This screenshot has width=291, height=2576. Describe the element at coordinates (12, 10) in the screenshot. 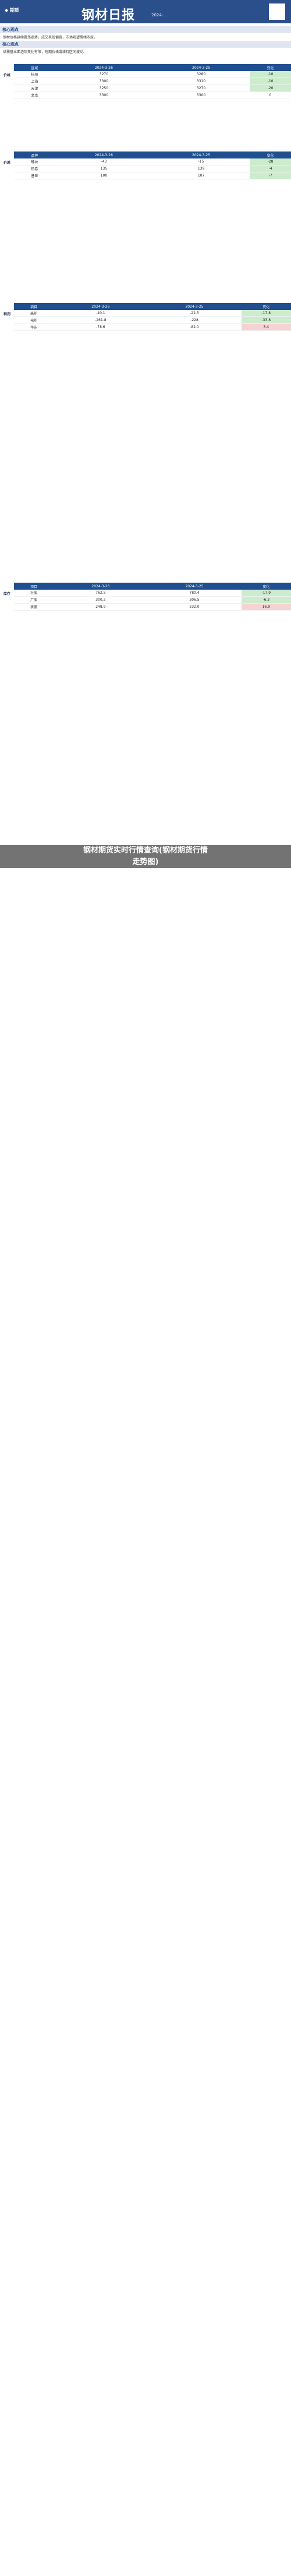

I see `brand-logo: ◆ 期货` at that location.